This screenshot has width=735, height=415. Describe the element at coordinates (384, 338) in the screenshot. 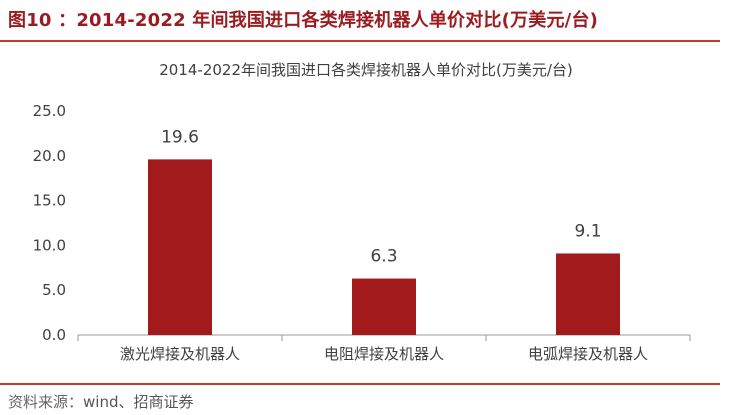

I see `x-axis-tick-marks` at that location.